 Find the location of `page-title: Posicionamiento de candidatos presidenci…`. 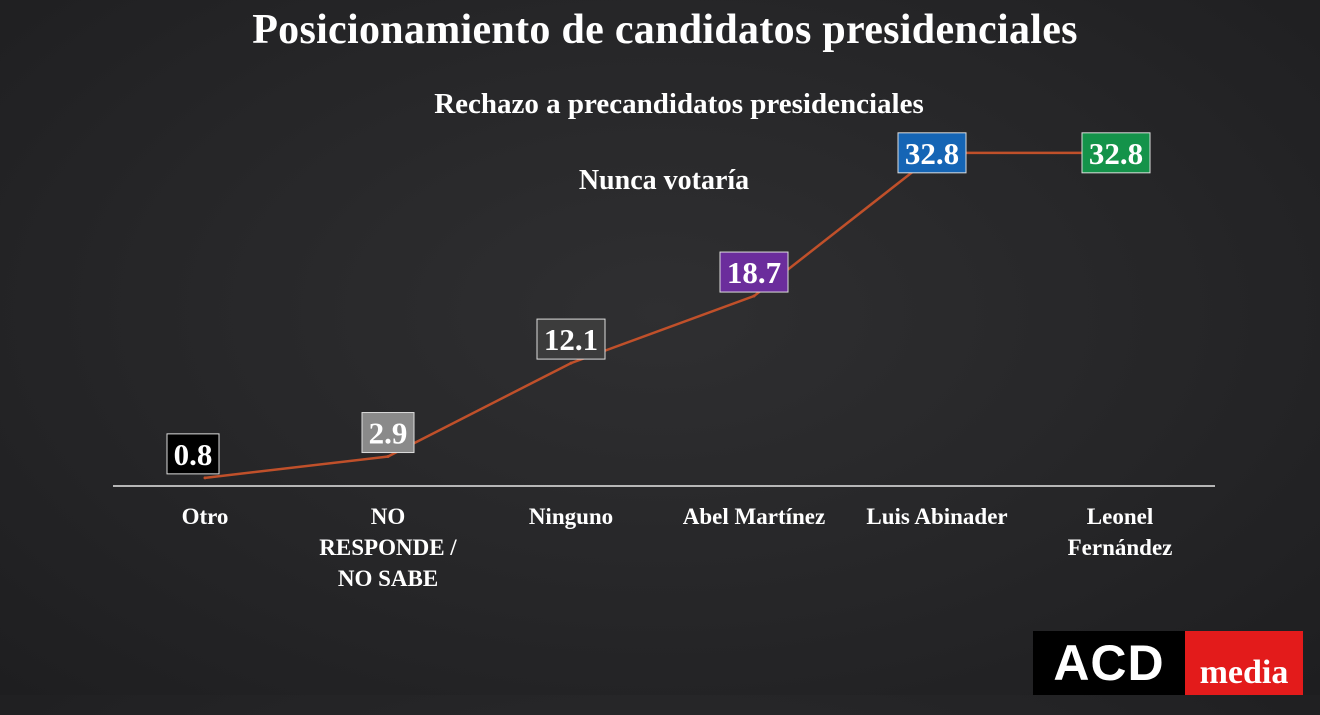

page-title: Posicionamiento de candidatos presidenci… is located at coordinates (665, 30).